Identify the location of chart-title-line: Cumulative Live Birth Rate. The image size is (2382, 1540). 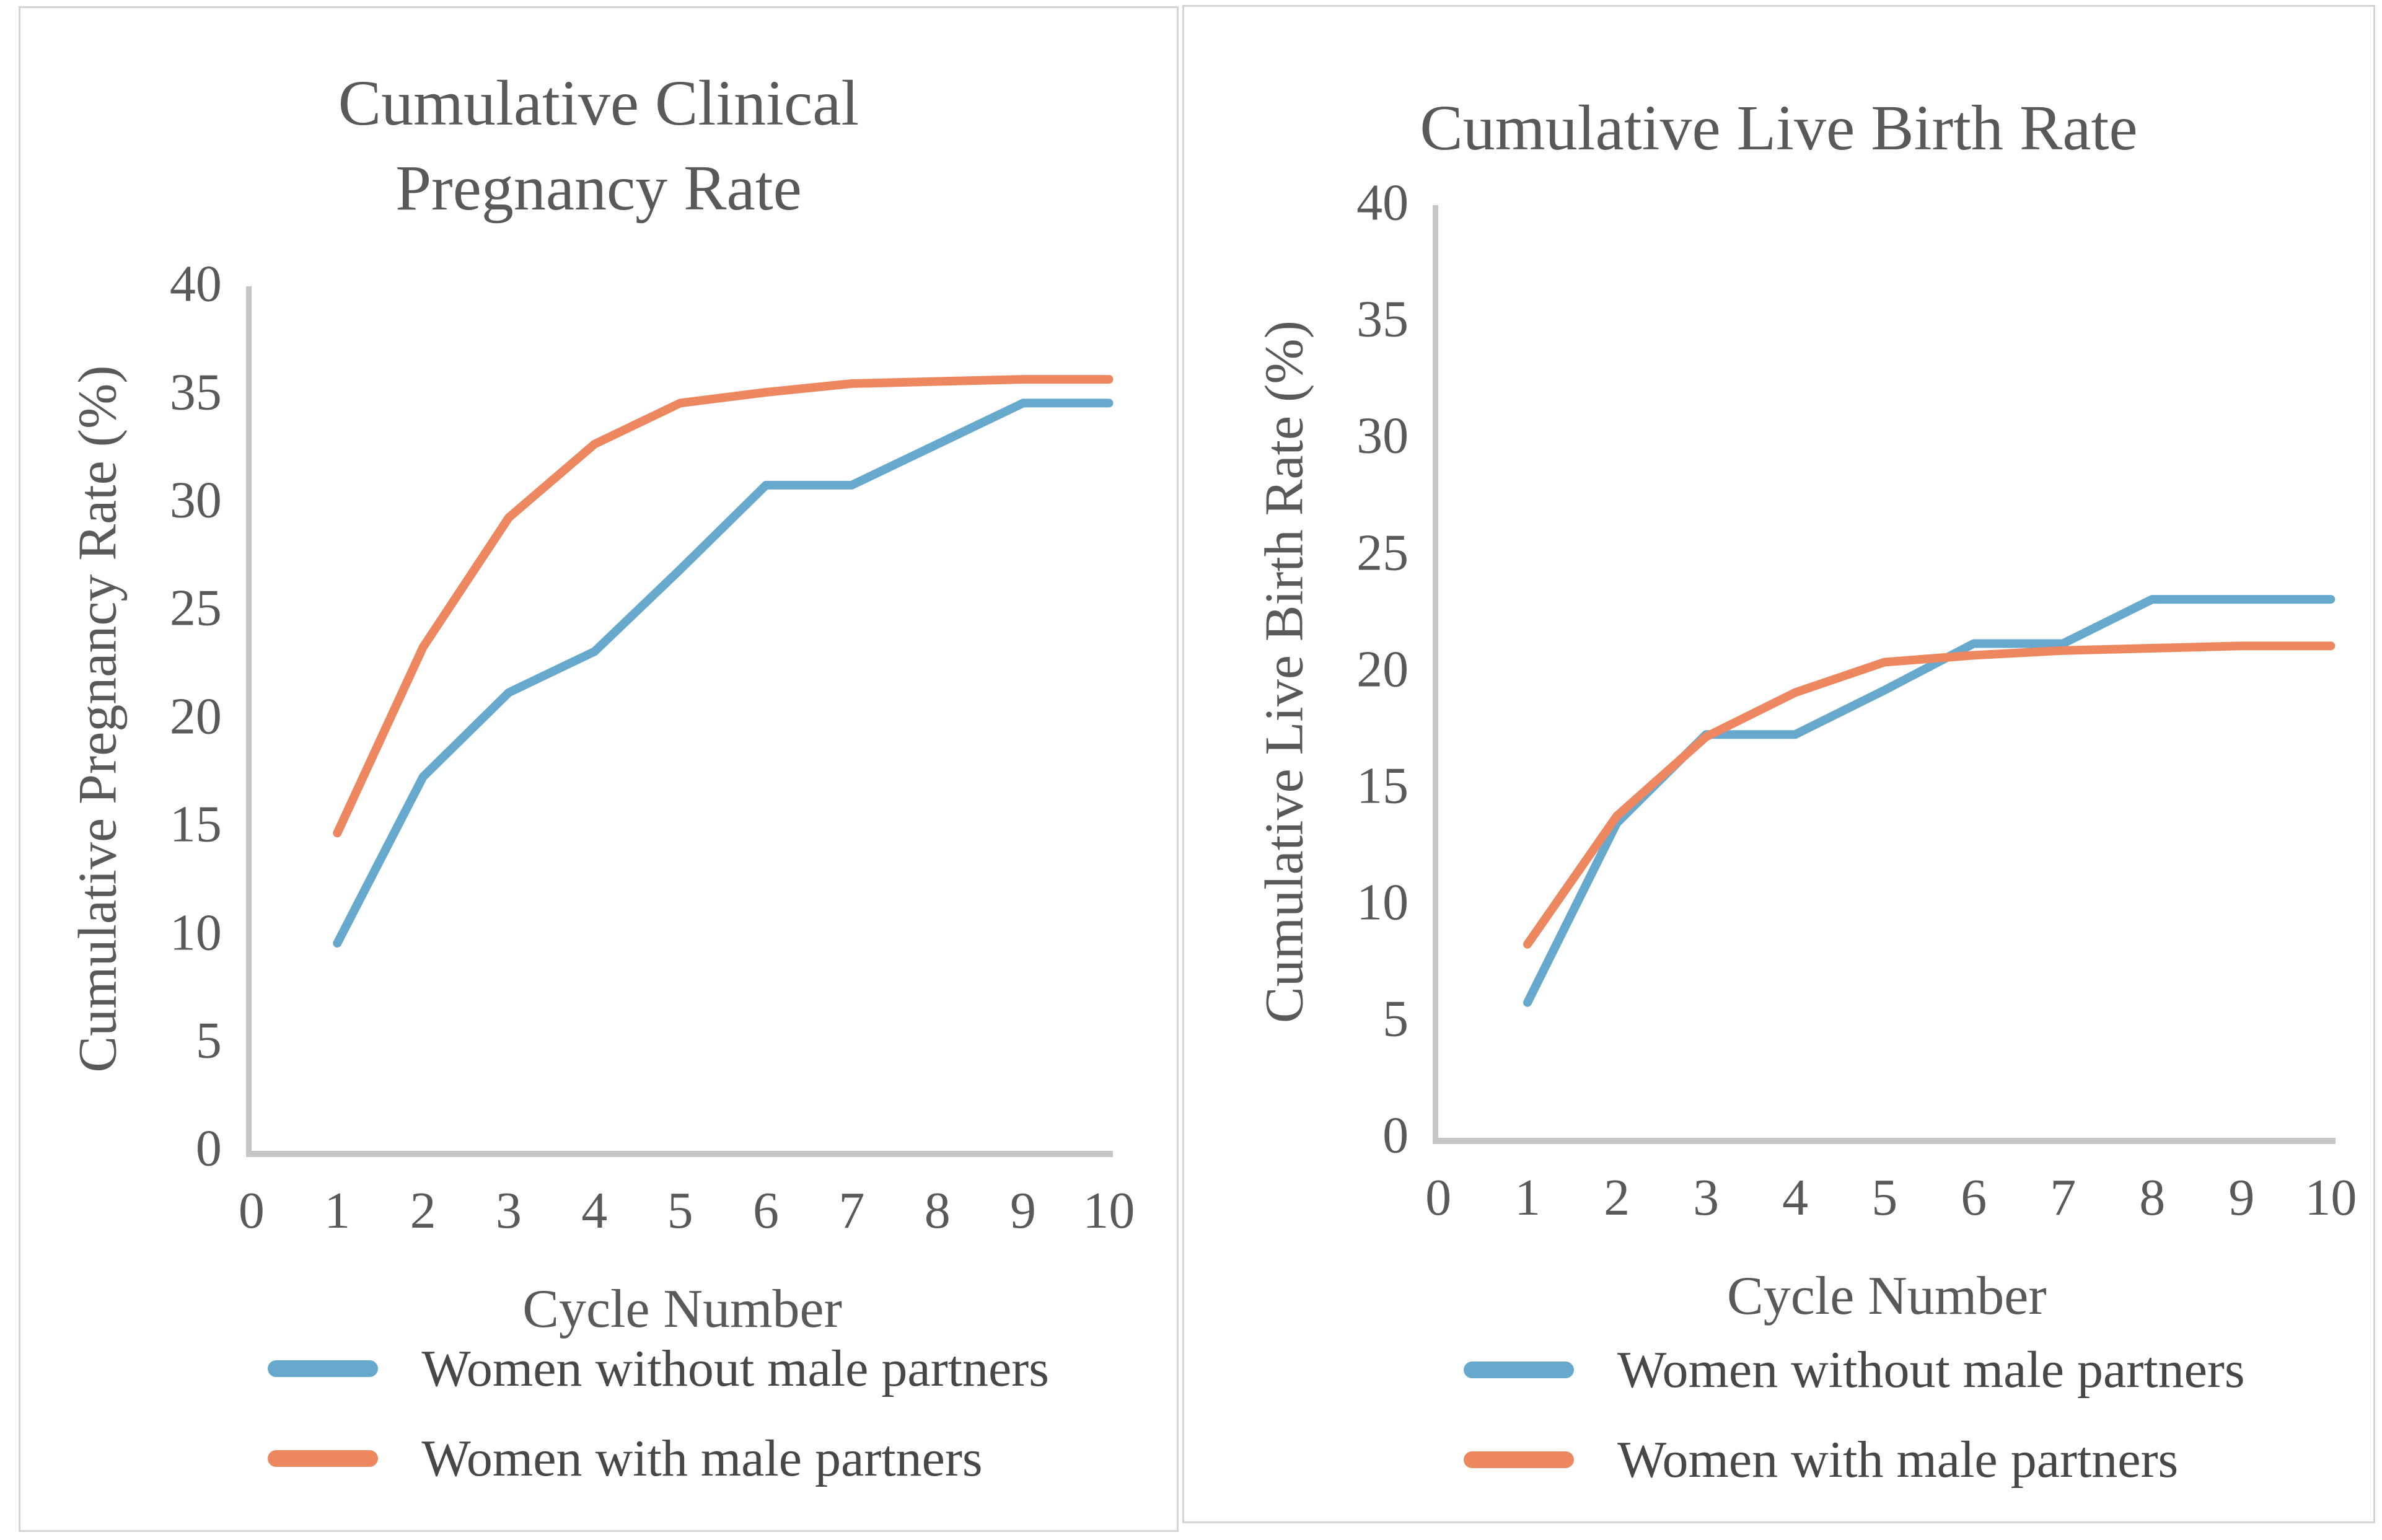
(1779, 128).